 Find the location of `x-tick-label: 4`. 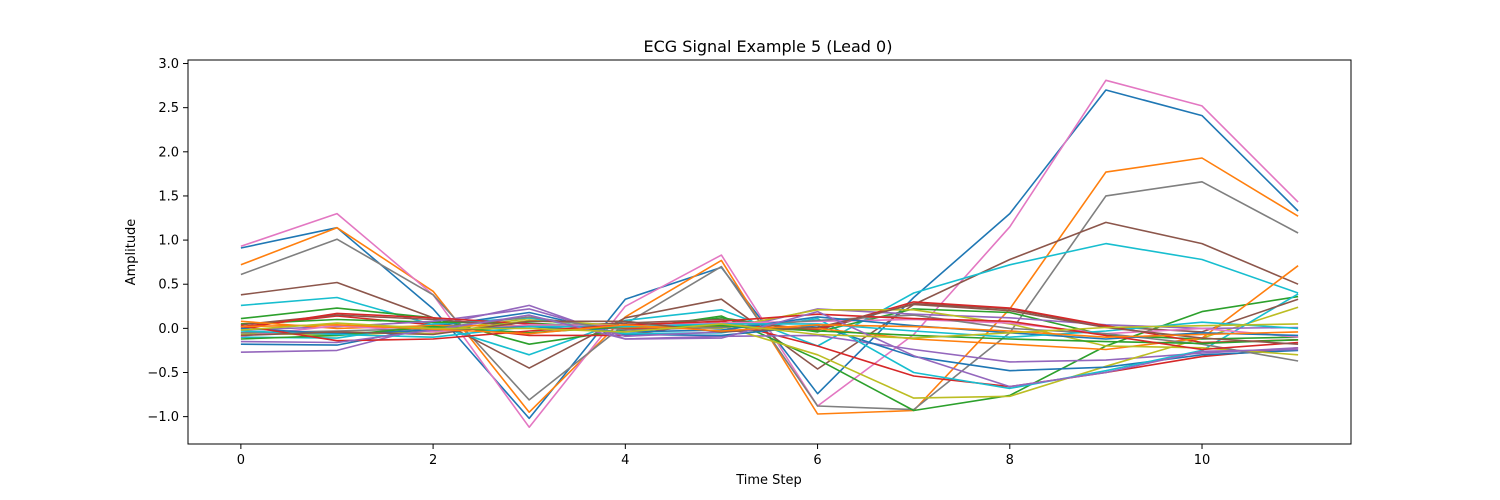

x-tick-label: 4 is located at coordinates (625, 460).